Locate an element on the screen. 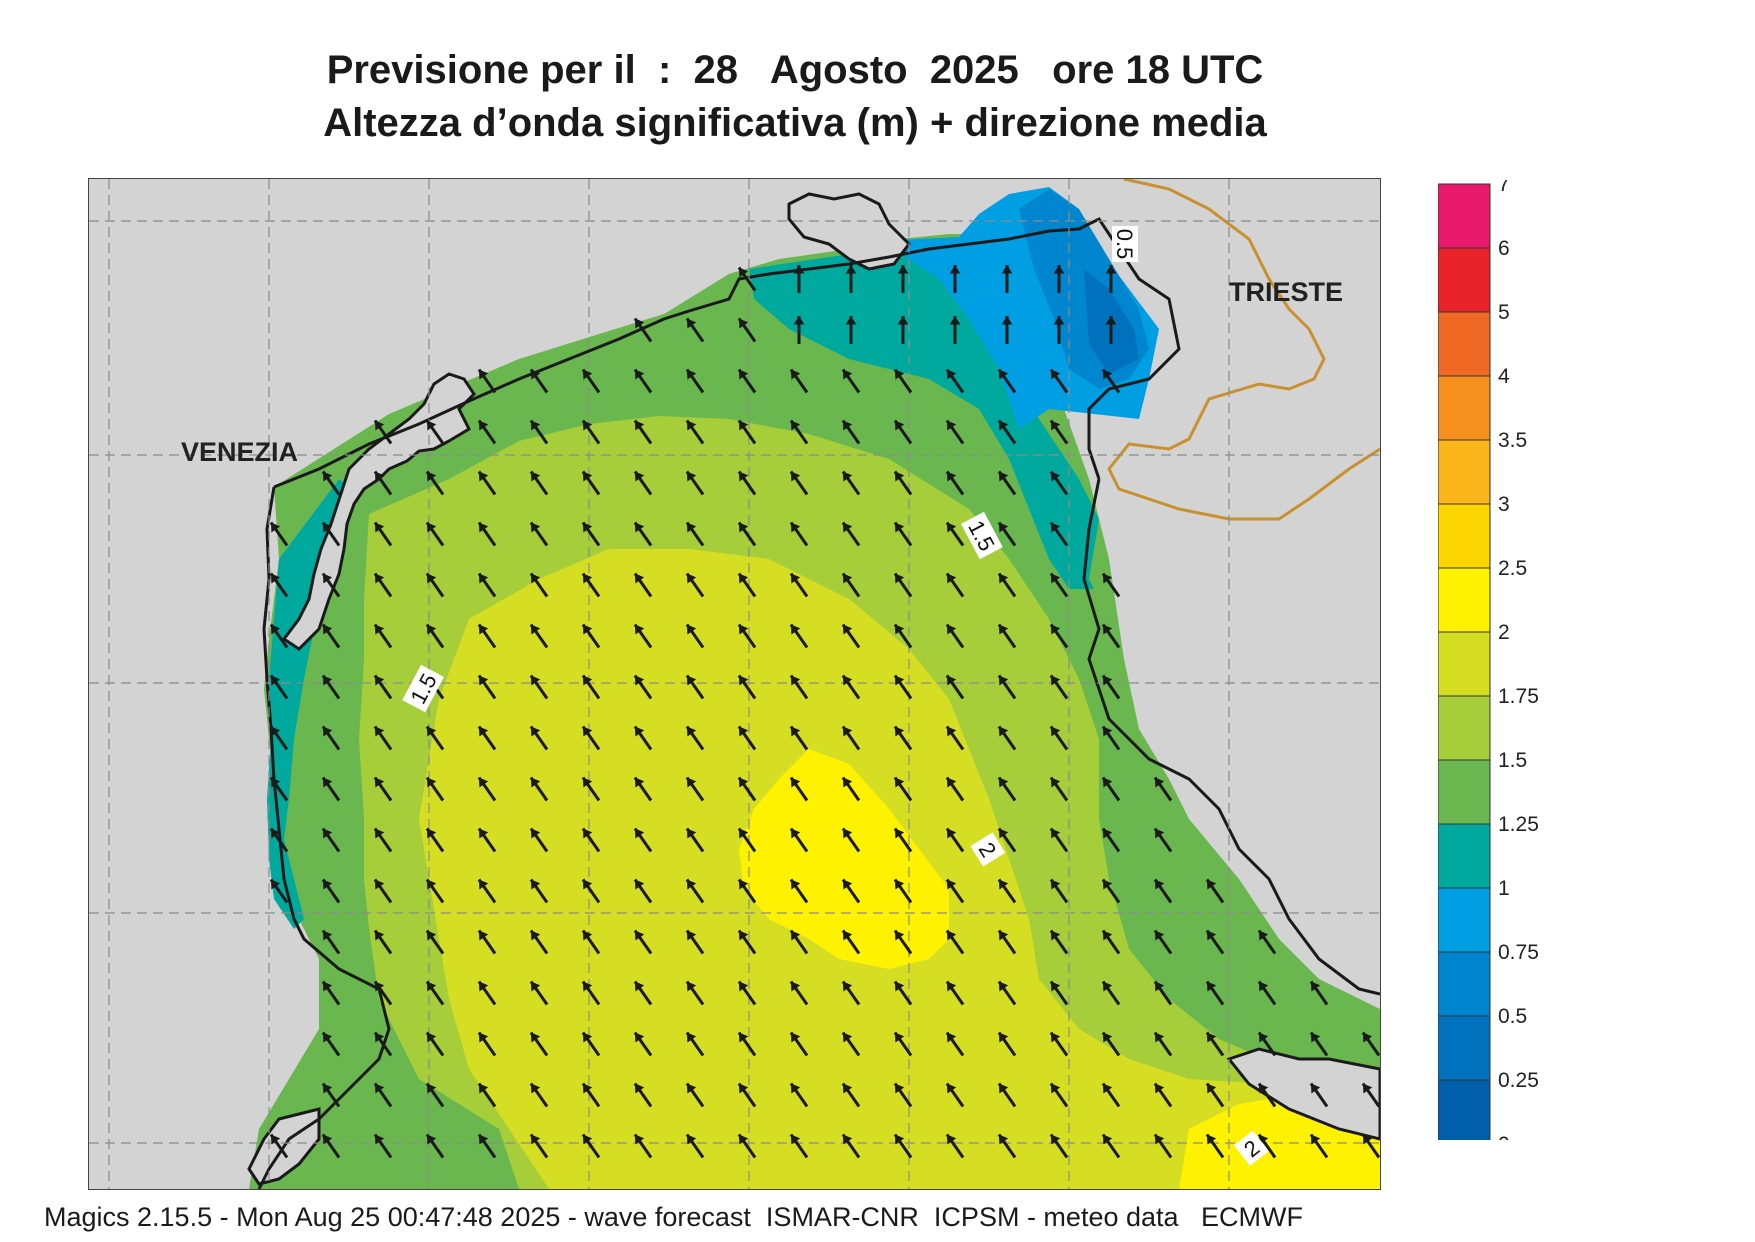  national-border is located at coordinates (1243, 350).